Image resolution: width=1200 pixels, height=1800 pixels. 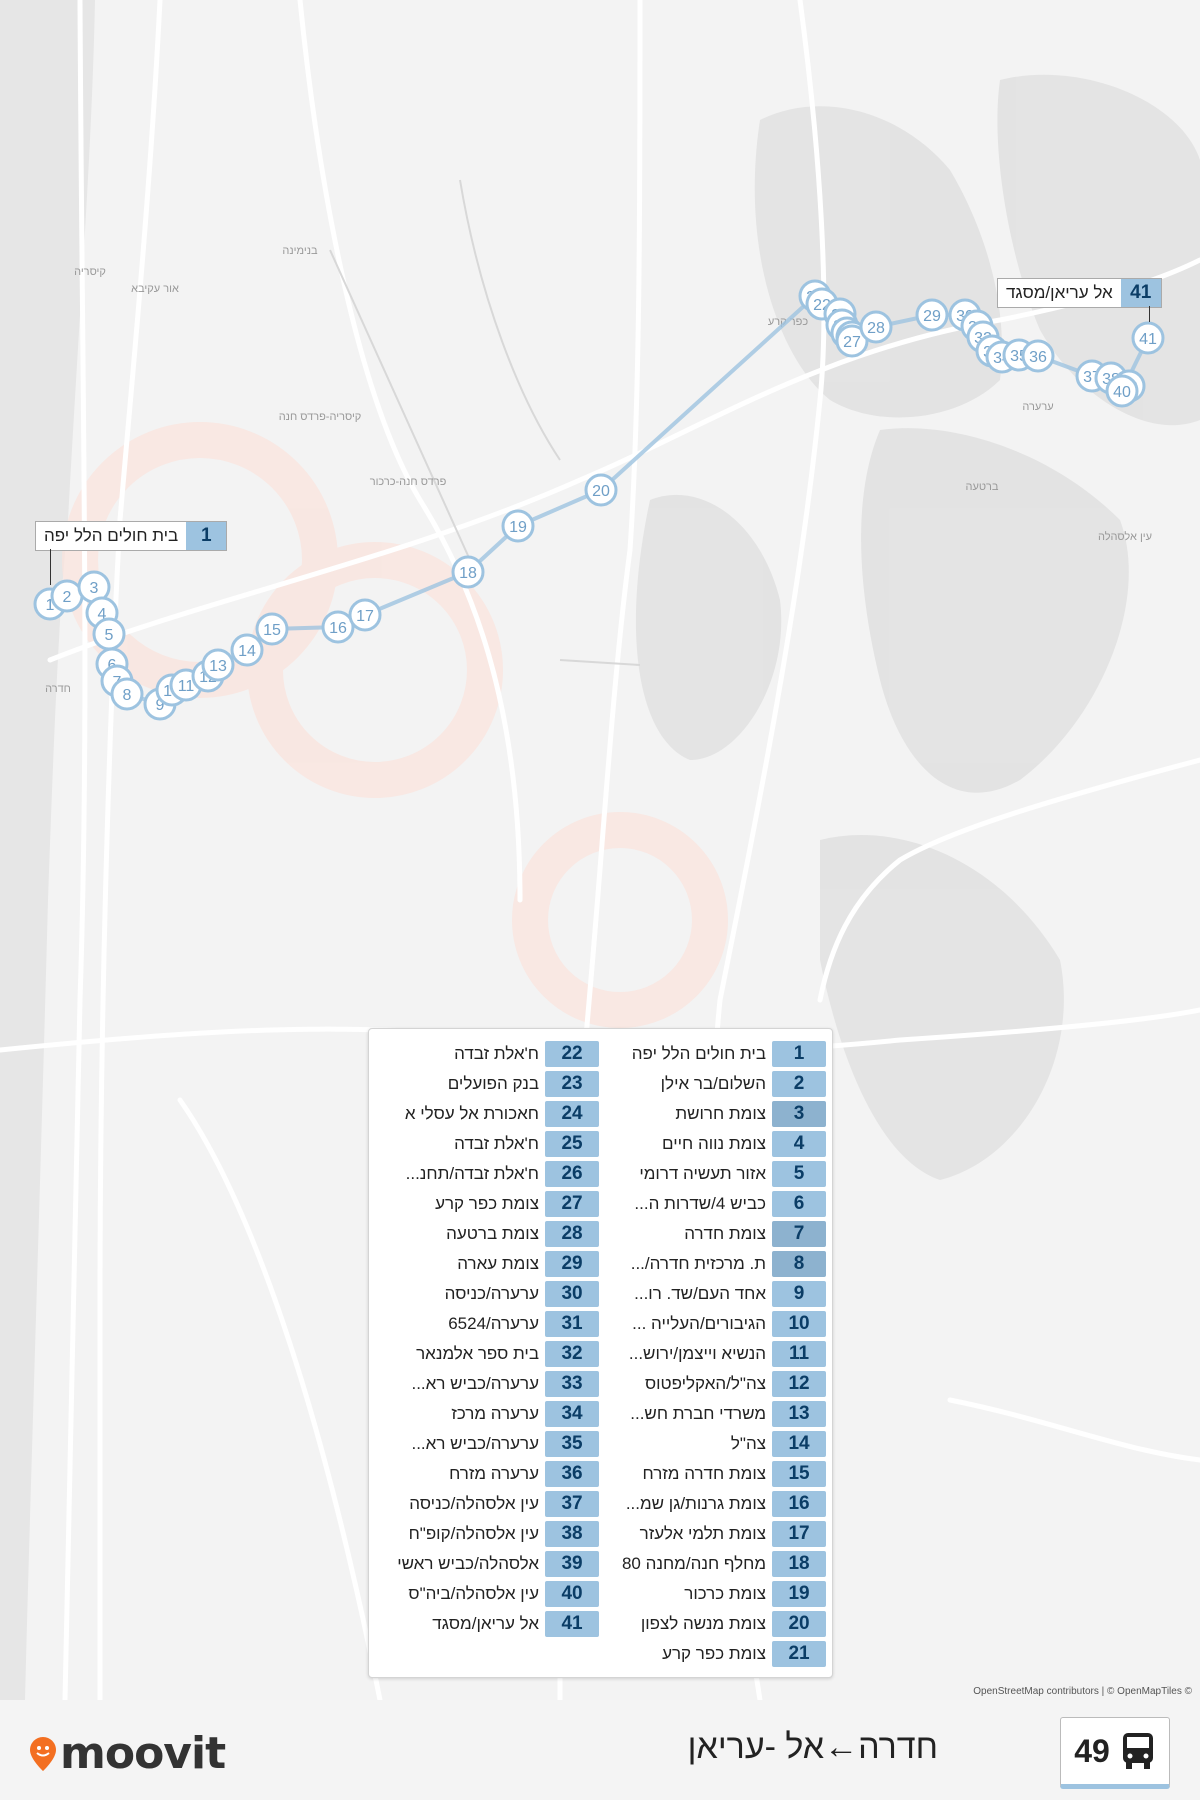 I want to click on legend-row: 14 צה"ל, so click(x=716, y=1444).